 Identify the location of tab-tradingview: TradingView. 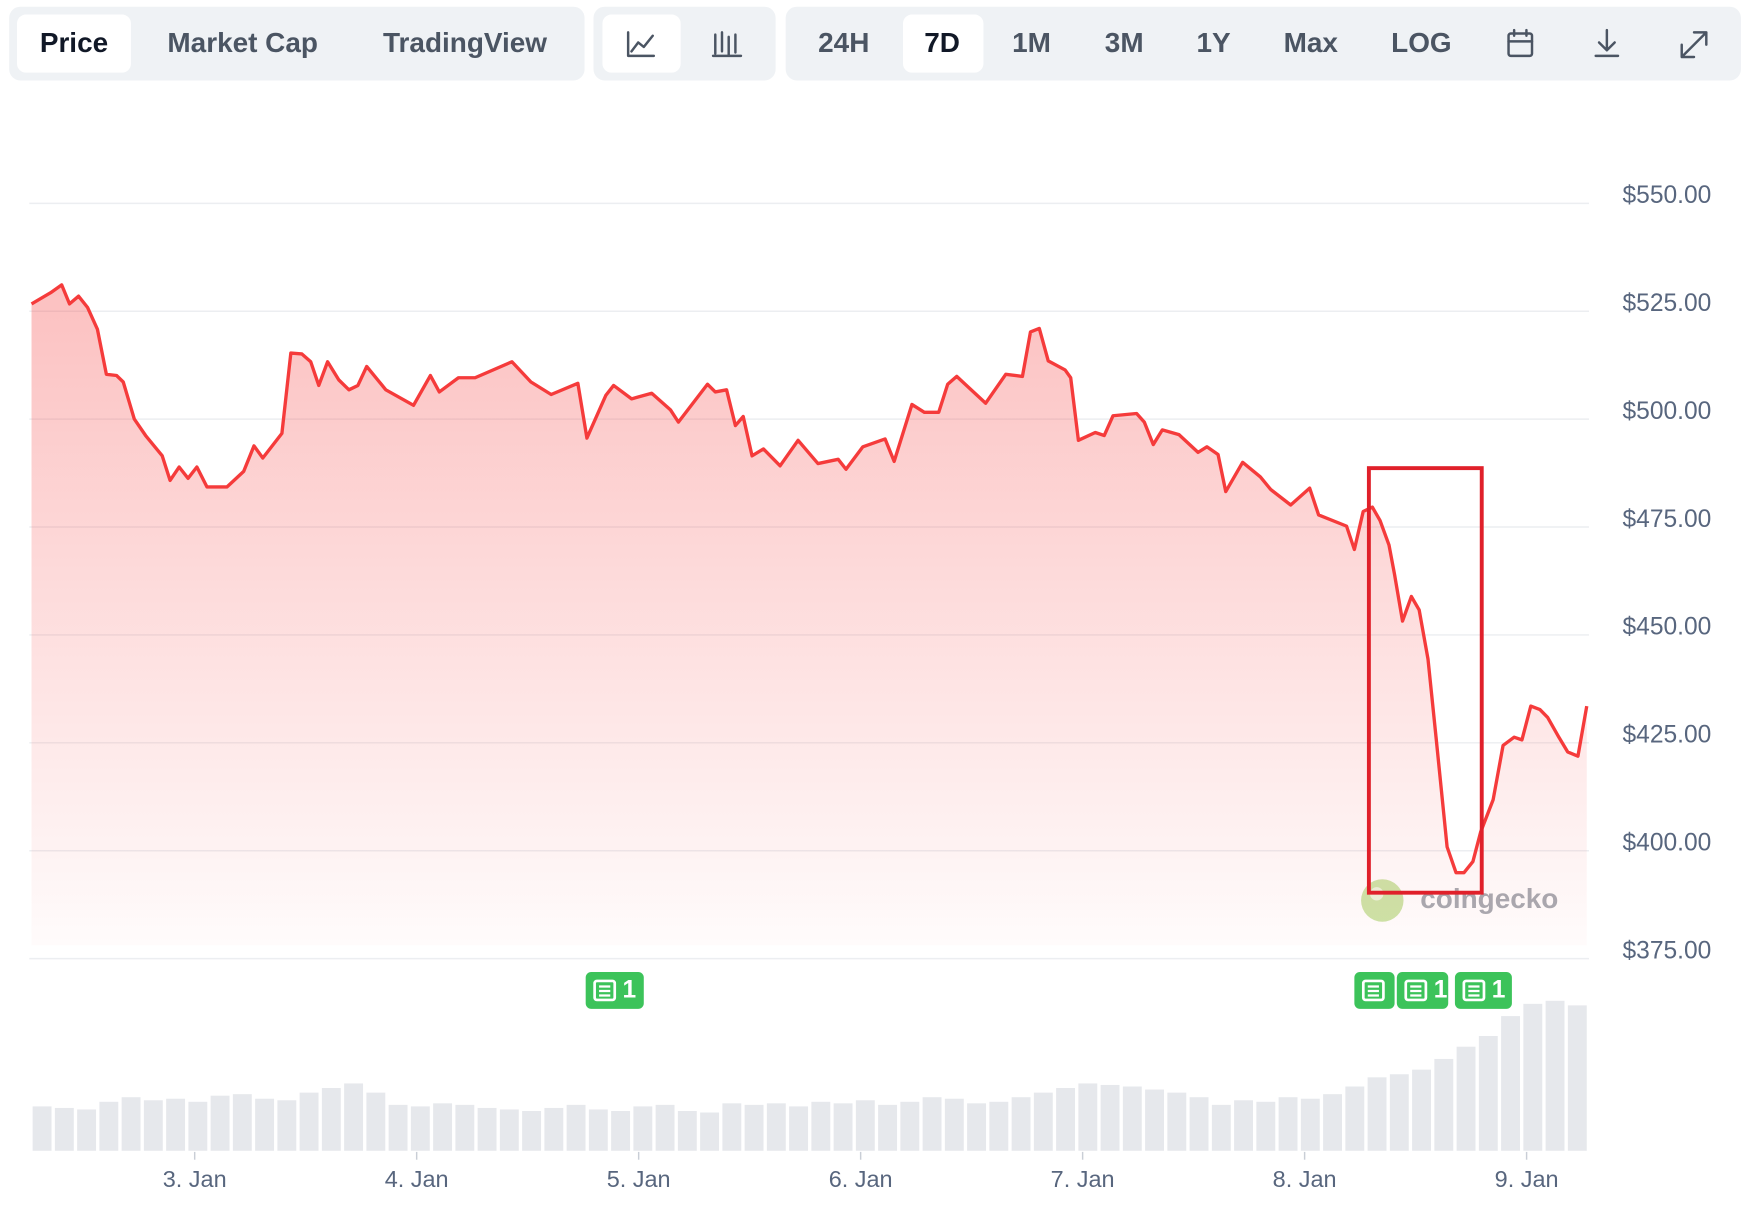
(465, 42).